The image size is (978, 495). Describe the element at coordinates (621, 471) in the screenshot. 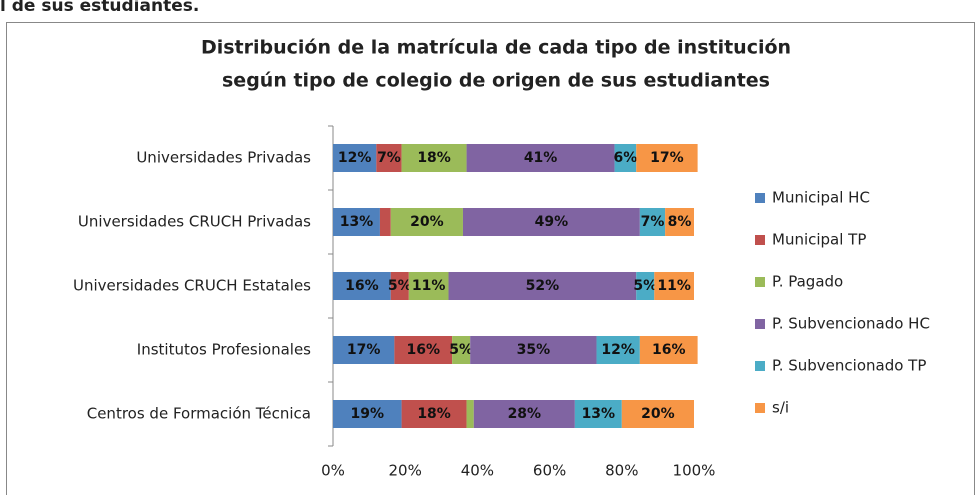

I see `x-tick-label: 80%` at that location.